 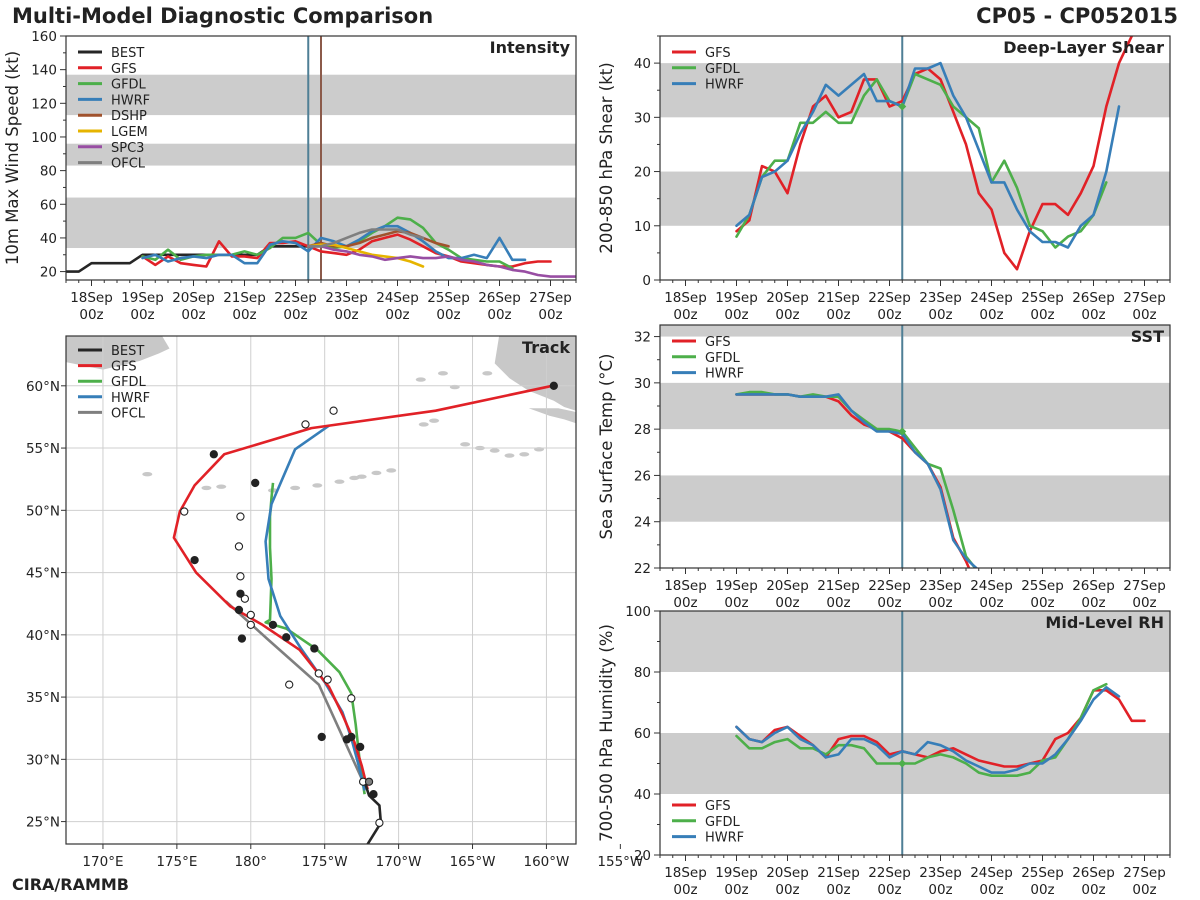 What do you see at coordinates (642, 227) in the screenshot?
I see `shear-ytick-label: 10` at bounding box center [642, 227].